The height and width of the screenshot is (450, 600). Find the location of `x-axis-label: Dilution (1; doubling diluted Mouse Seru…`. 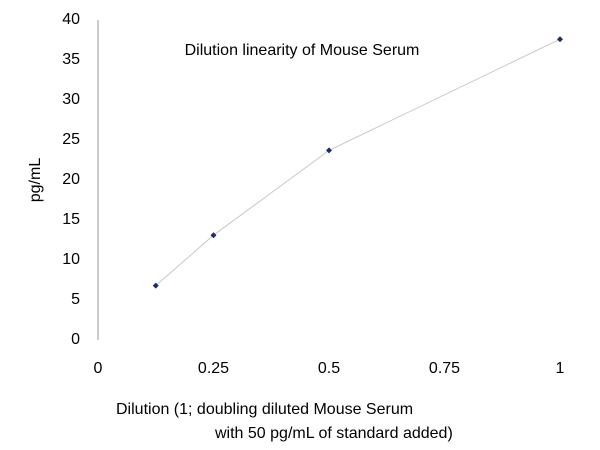

x-axis-label: Dilution (1; doubling diluted Mouse Seru… is located at coordinates (264, 409).